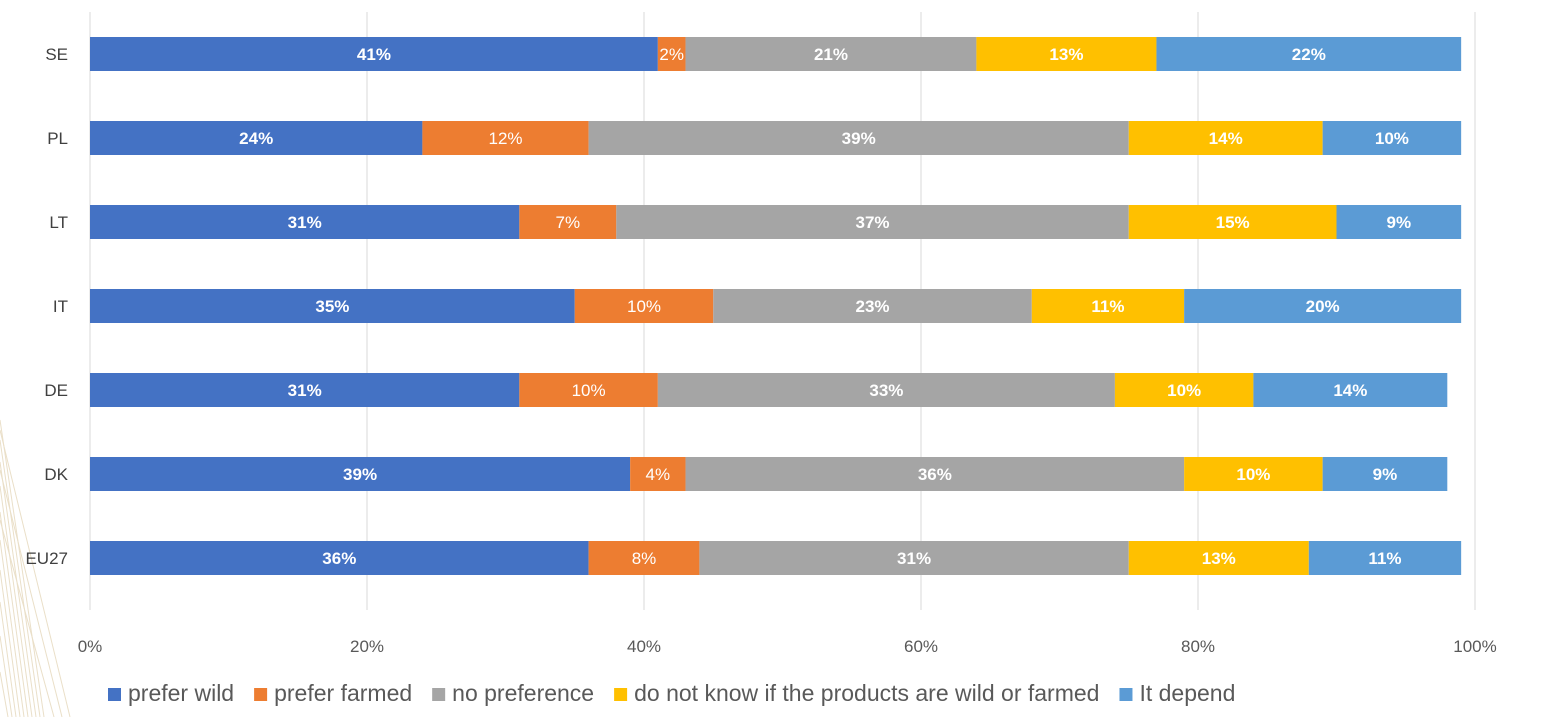  I want to click on background-decoration, so click(35, 568).